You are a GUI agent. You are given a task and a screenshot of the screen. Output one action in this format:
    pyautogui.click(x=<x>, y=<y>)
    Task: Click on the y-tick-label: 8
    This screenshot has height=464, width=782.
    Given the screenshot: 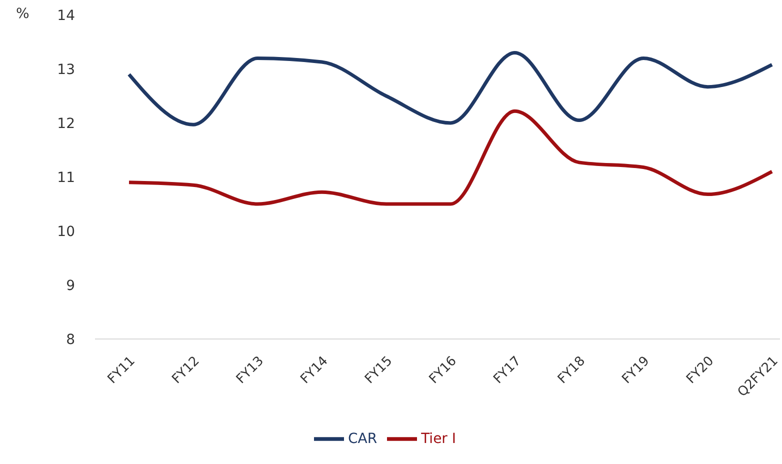 What is the action you would take?
    pyautogui.click(x=70, y=340)
    